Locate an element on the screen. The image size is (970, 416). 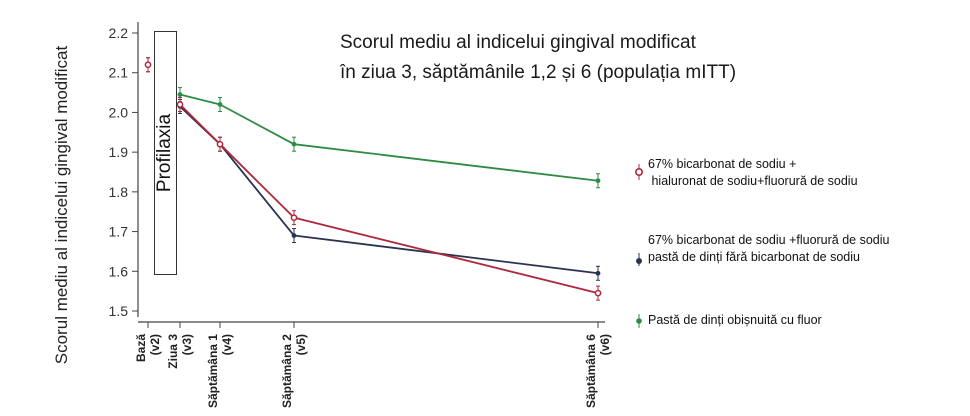
x-tick-sublabel: (v5) is located at coordinates (301, 344).